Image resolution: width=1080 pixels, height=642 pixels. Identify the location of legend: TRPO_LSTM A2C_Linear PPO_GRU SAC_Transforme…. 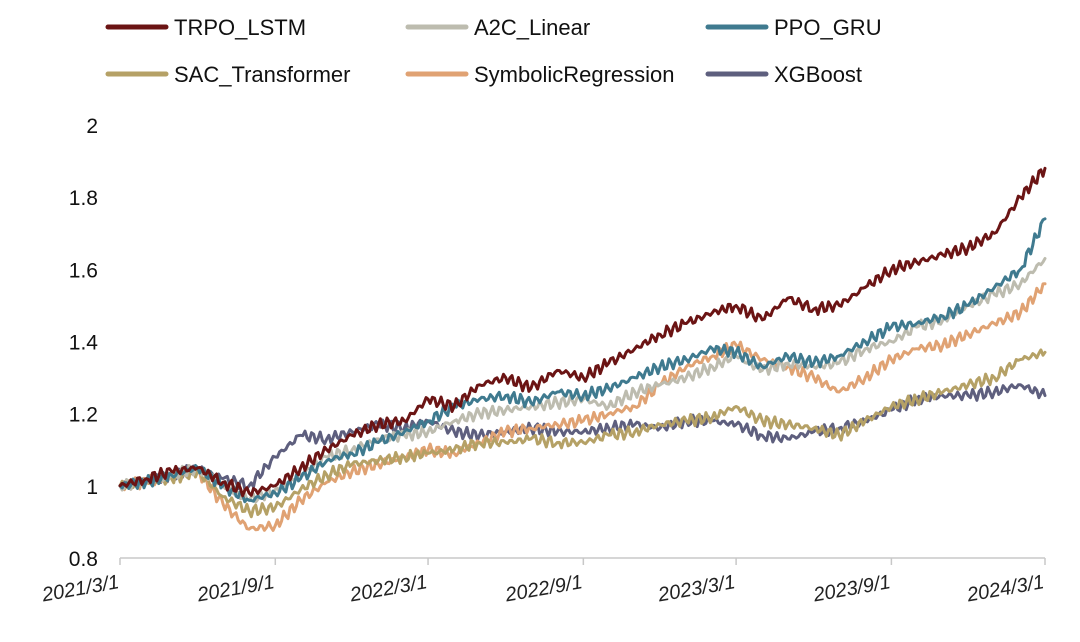
(493, 51).